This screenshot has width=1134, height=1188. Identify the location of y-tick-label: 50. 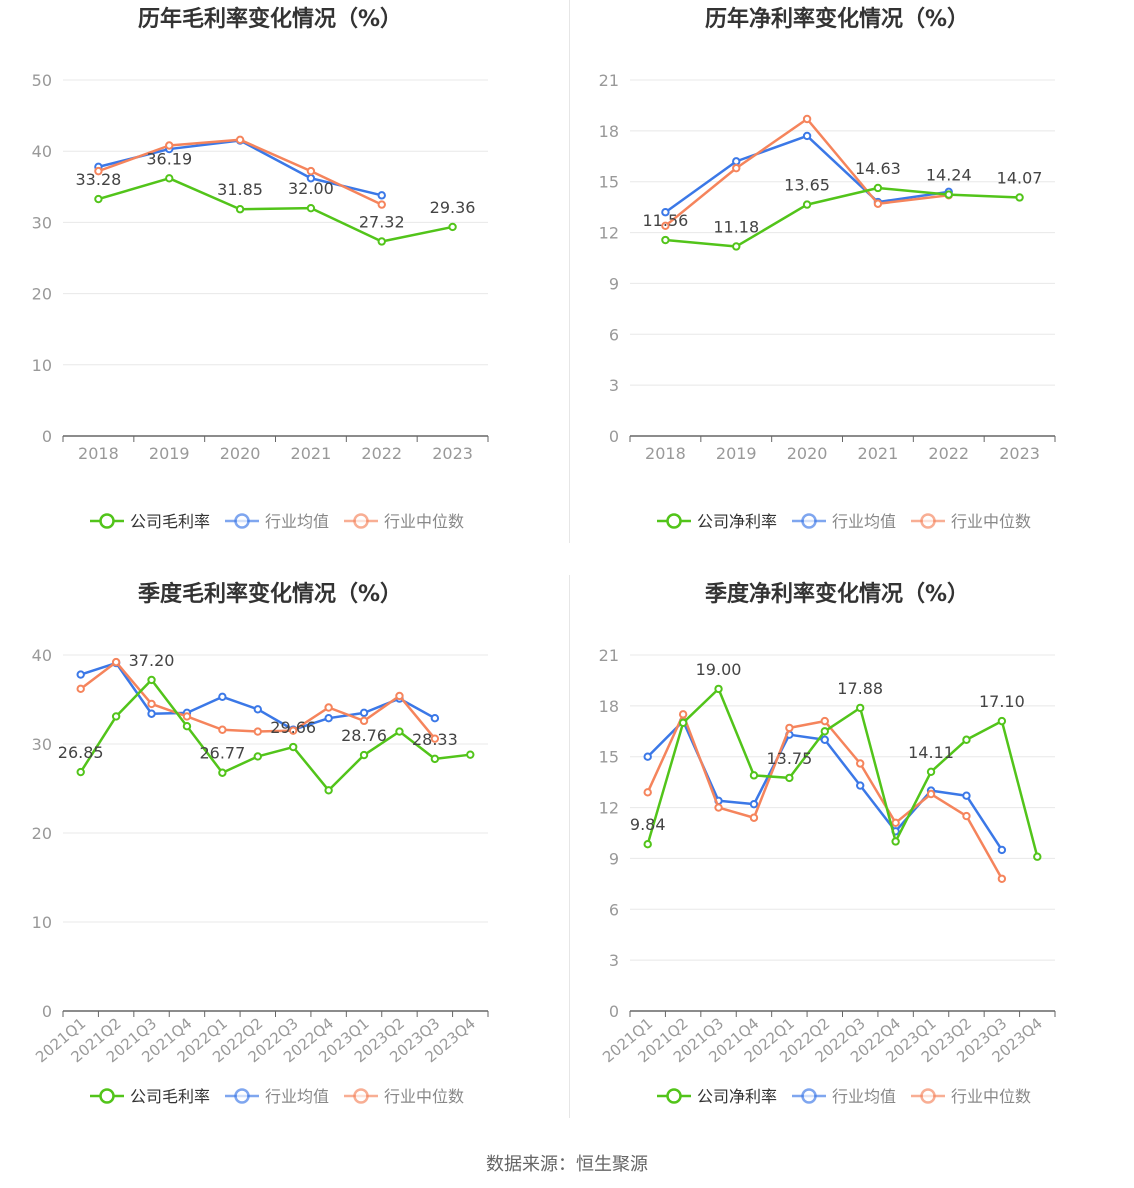
(42, 80).